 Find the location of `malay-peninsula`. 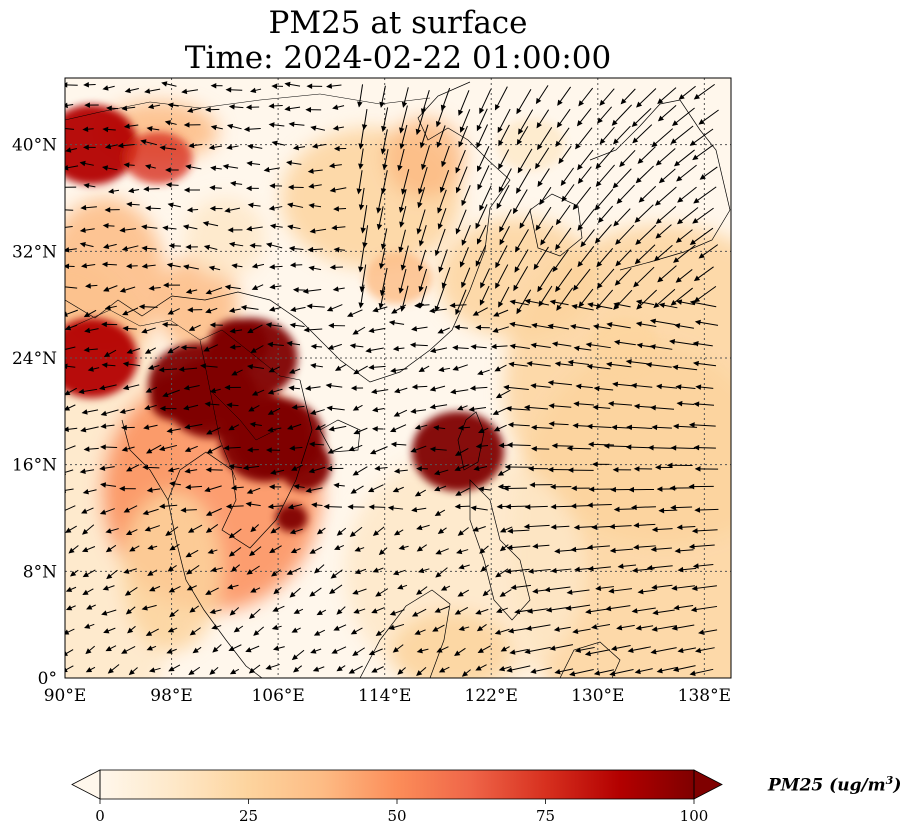

malay-peninsula is located at coordinates (215, 588).